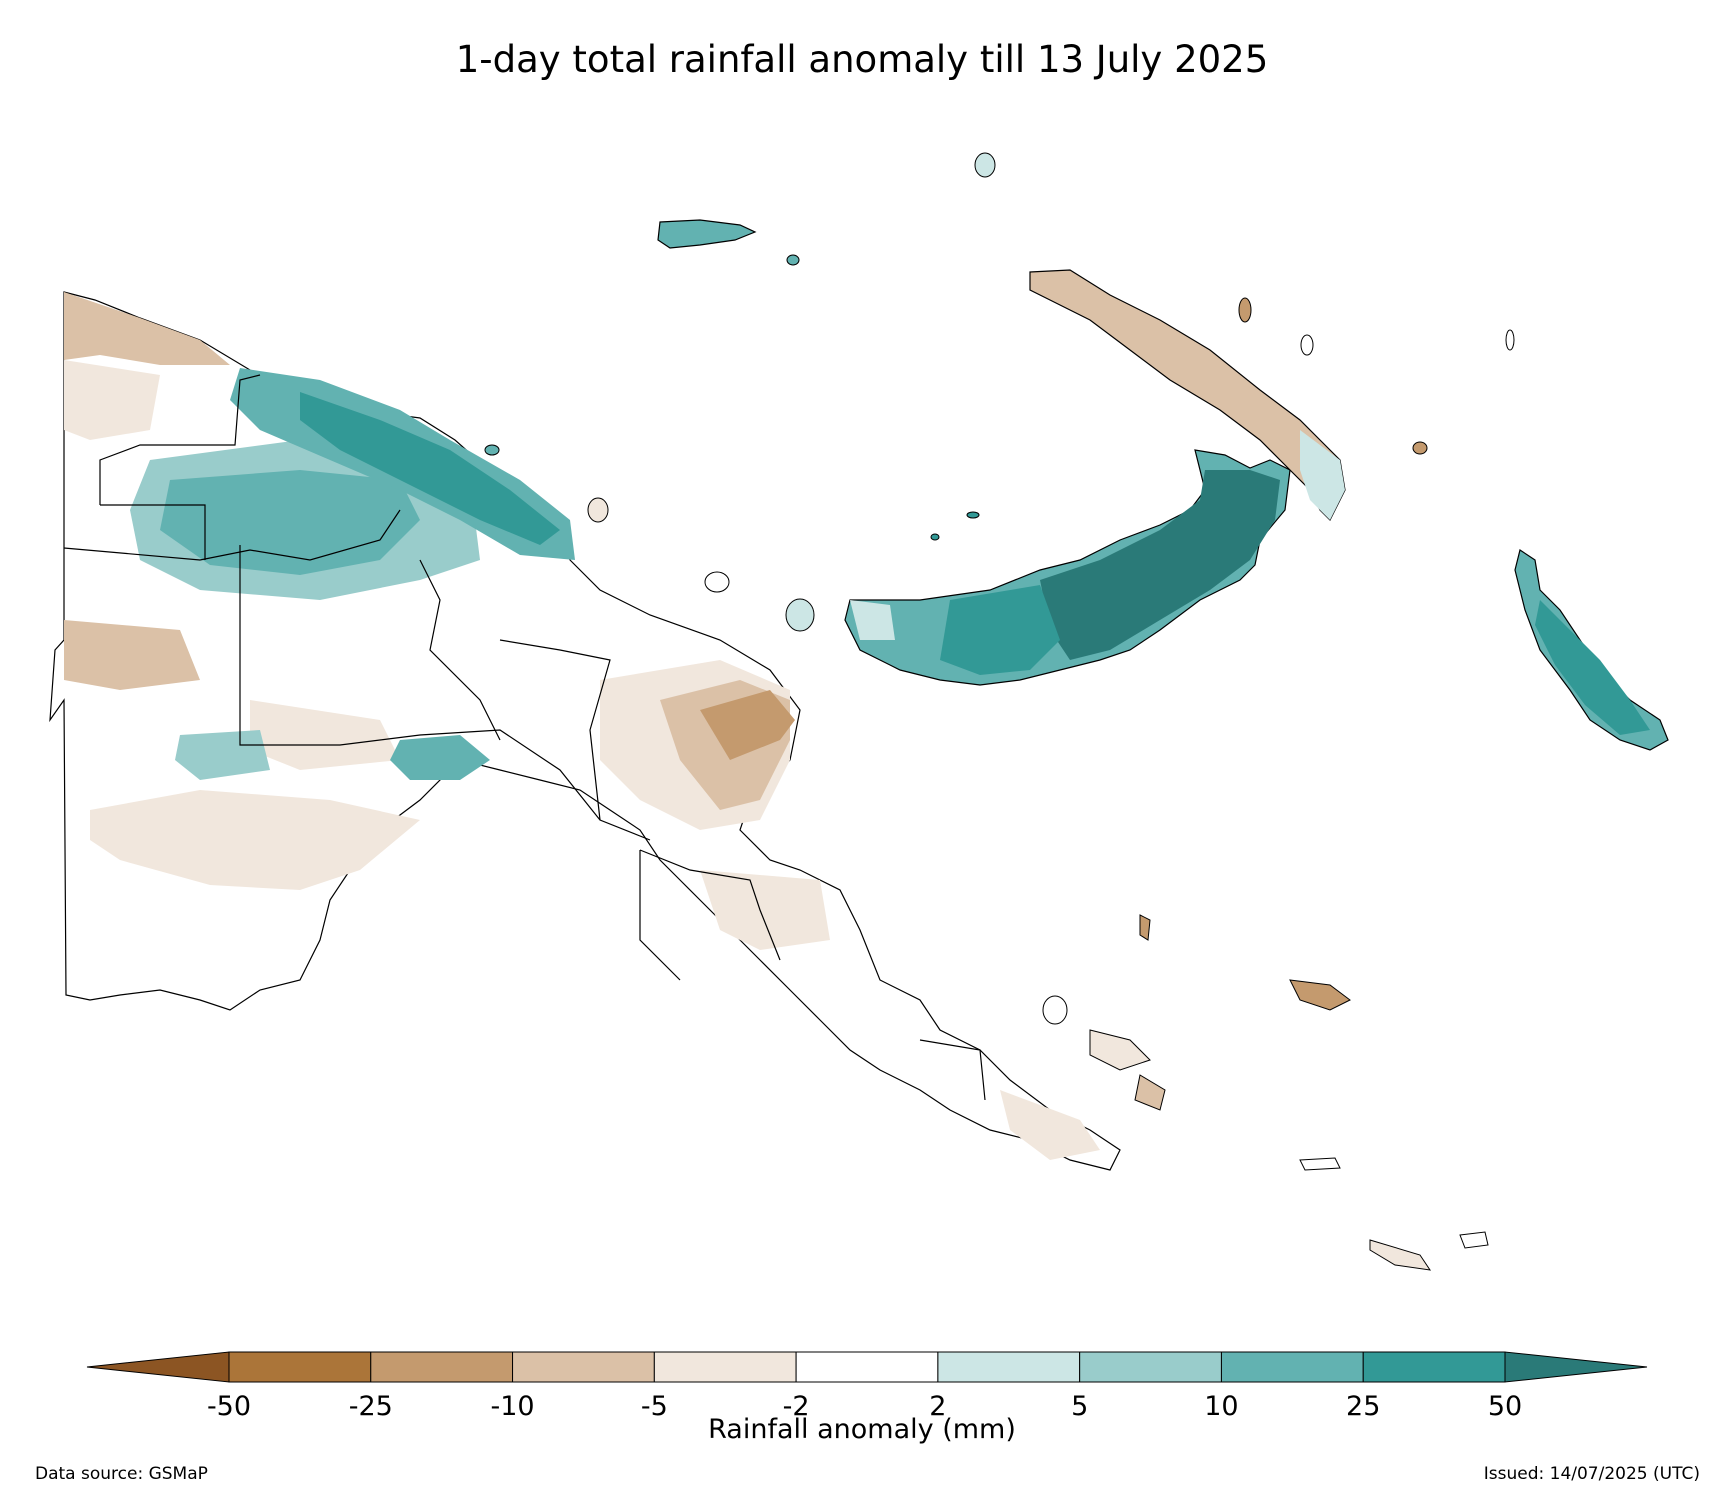  Describe the element at coordinates (371, 1406) in the screenshot. I see `colorbar-tick-label: -25` at that location.